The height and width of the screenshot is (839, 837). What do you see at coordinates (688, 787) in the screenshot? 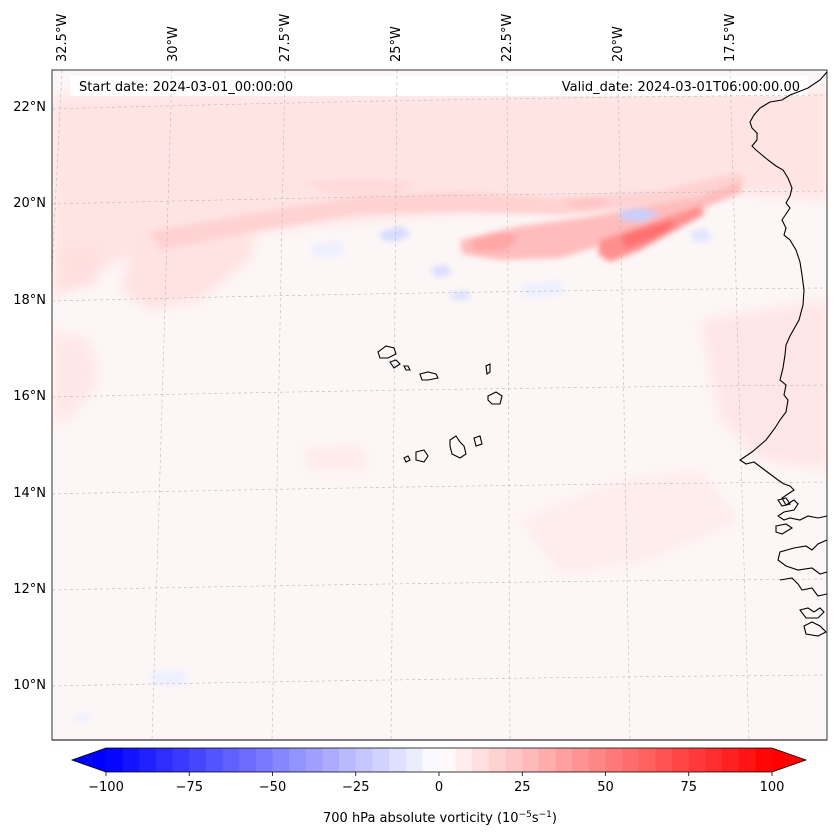
I see `colorbar-tick-label: 75` at bounding box center [688, 787].